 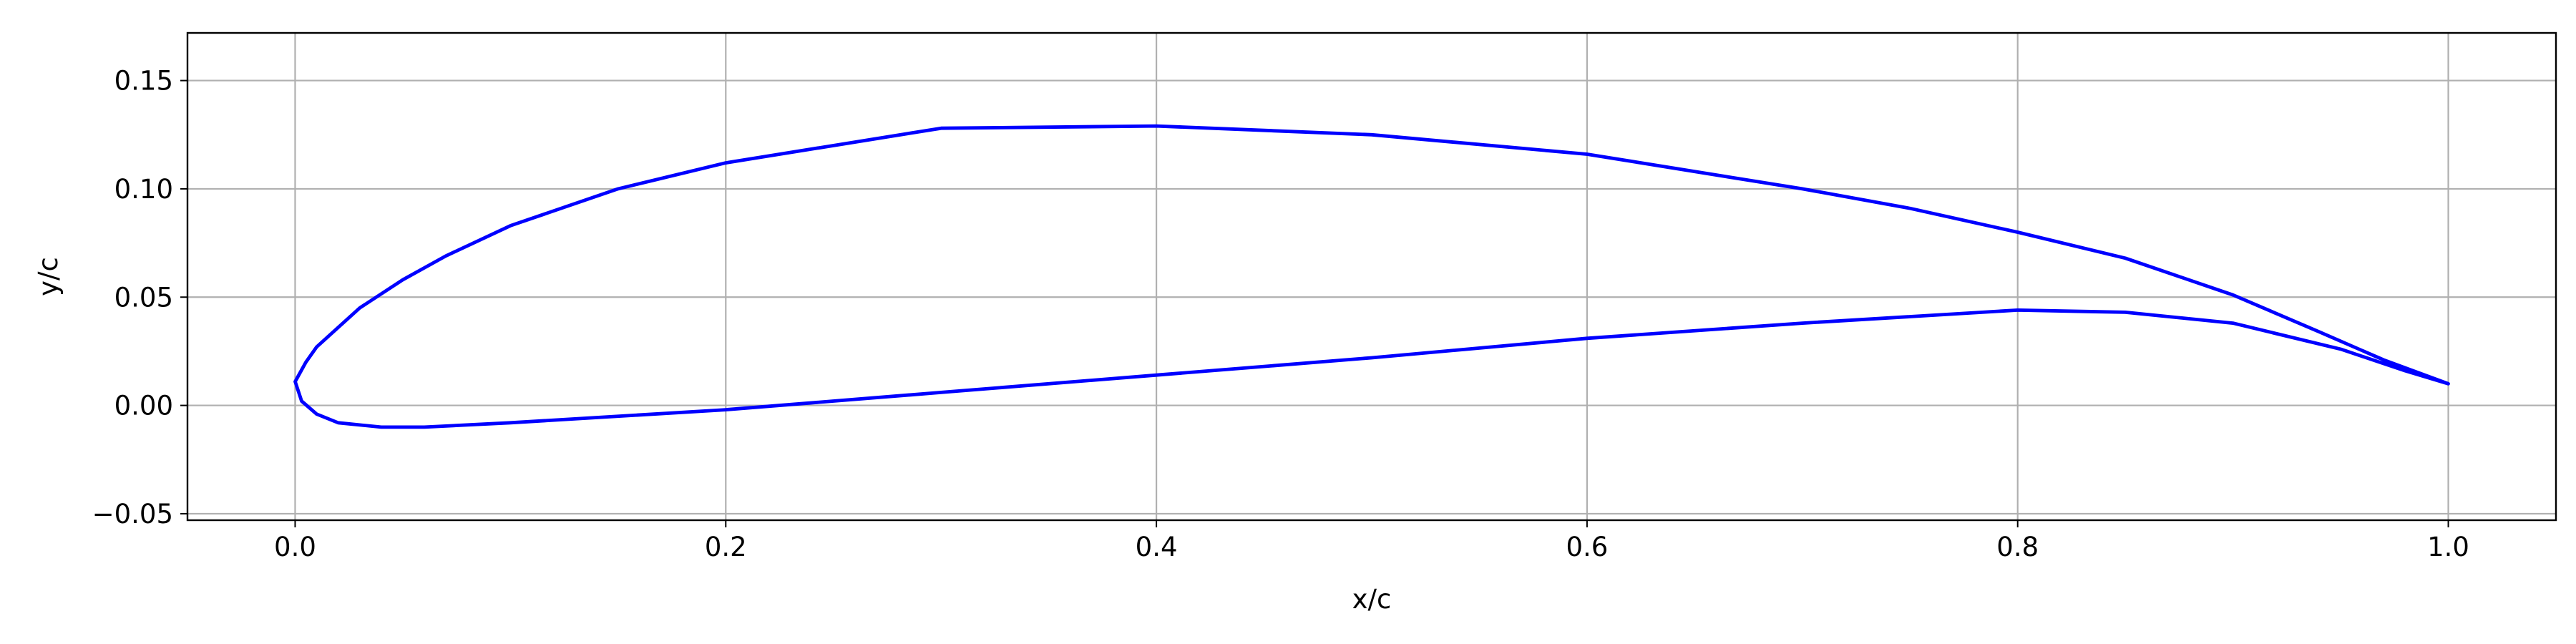 I want to click on x-tick-label: 0.8, so click(x=2017, y=547).